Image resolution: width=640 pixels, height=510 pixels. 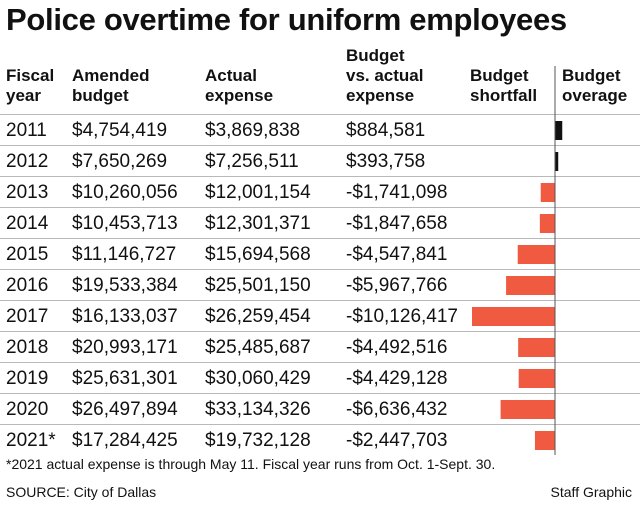 What do you see at coordinates (397, 440) in the screenshot?
I see `budget-vs-actual-cell: -$2,447,703` at bounding box center [397, 440].